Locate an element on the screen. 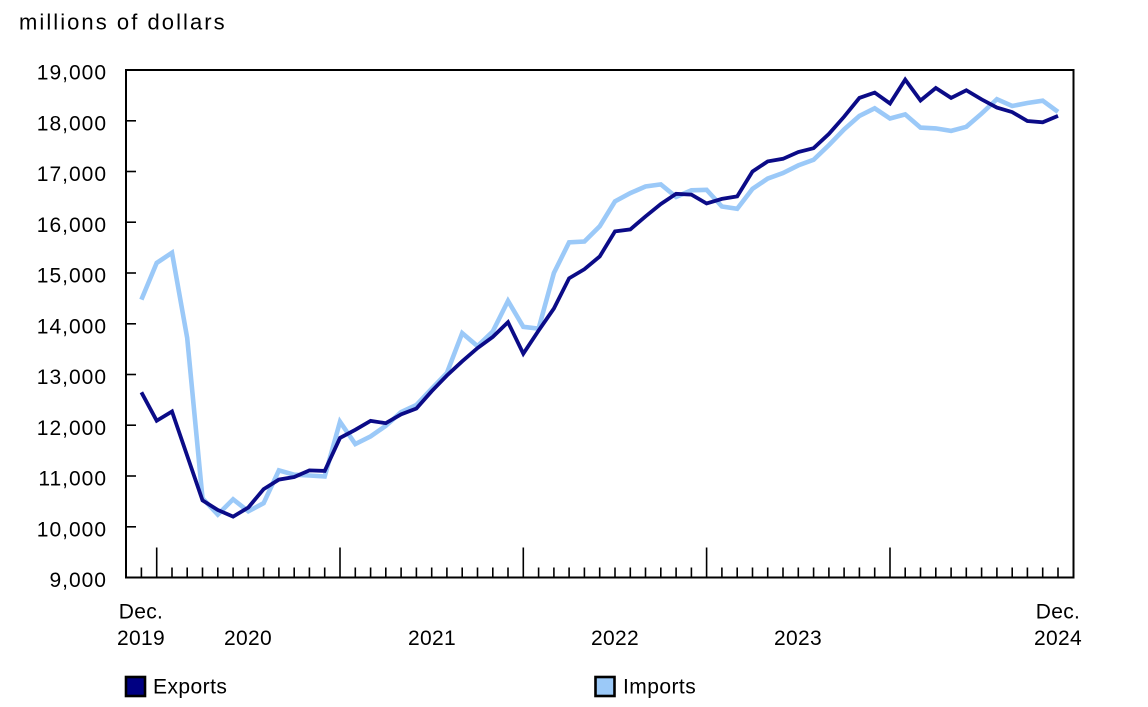 Image resolution: width=1148 pixels, height=707 pixels. svg-text: Imports is located at coordinates (659, 686).